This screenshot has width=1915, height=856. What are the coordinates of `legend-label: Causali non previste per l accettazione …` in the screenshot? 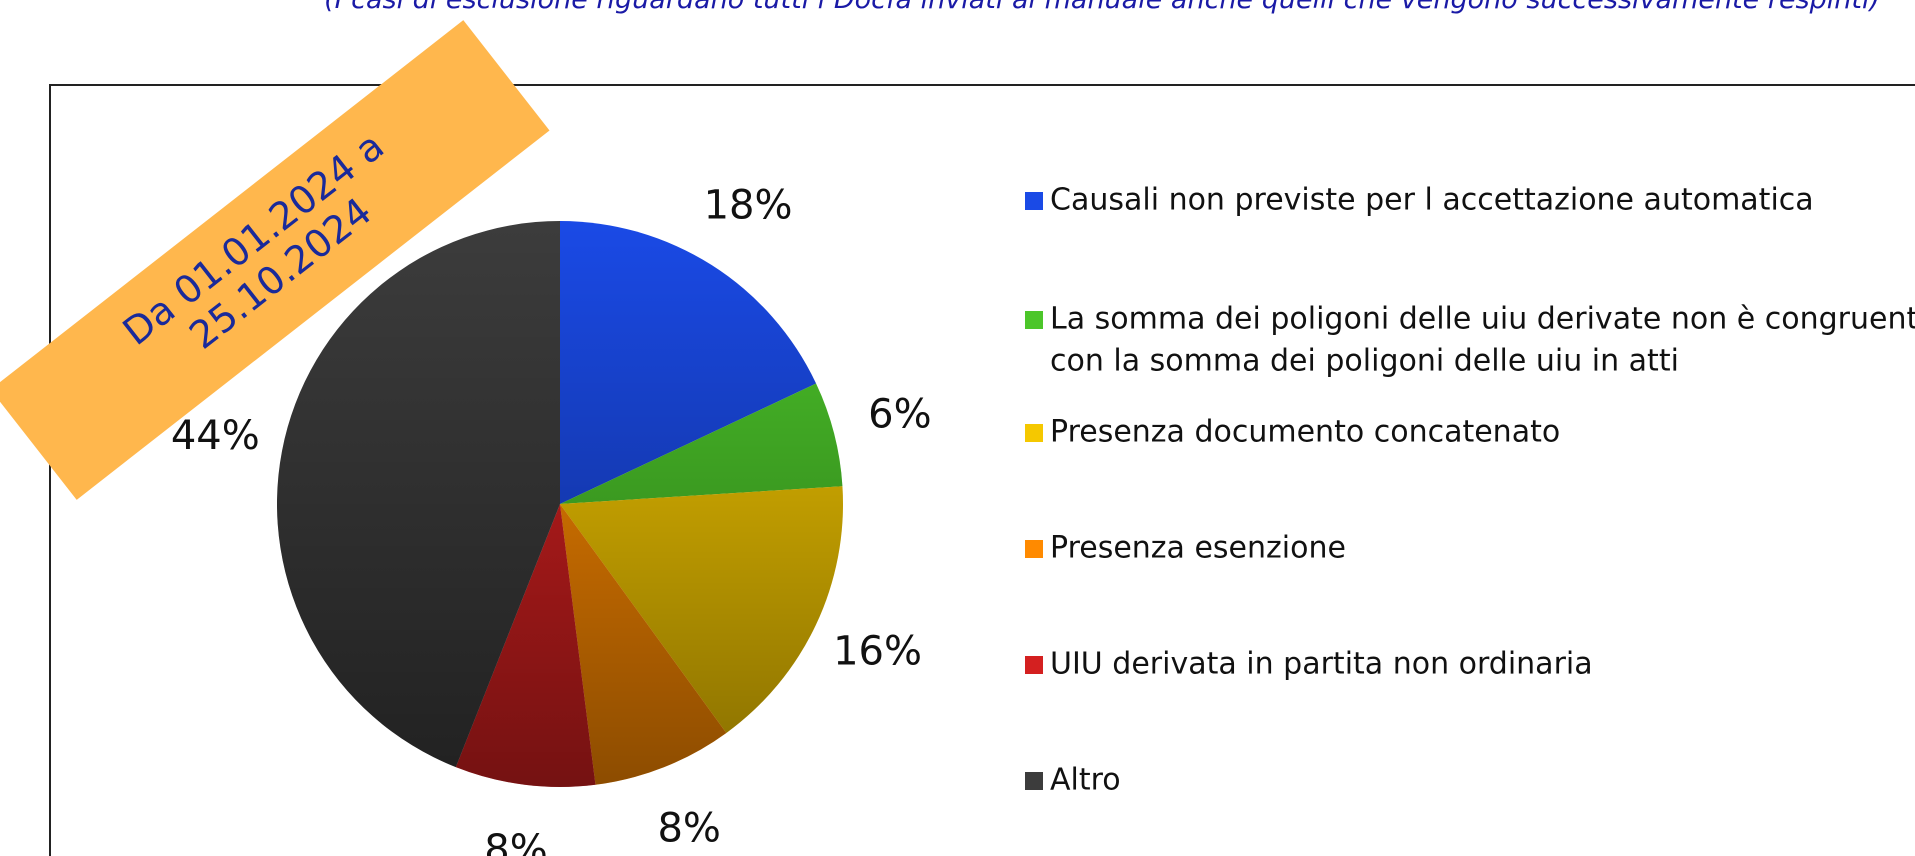 It's located at (1432, 200).